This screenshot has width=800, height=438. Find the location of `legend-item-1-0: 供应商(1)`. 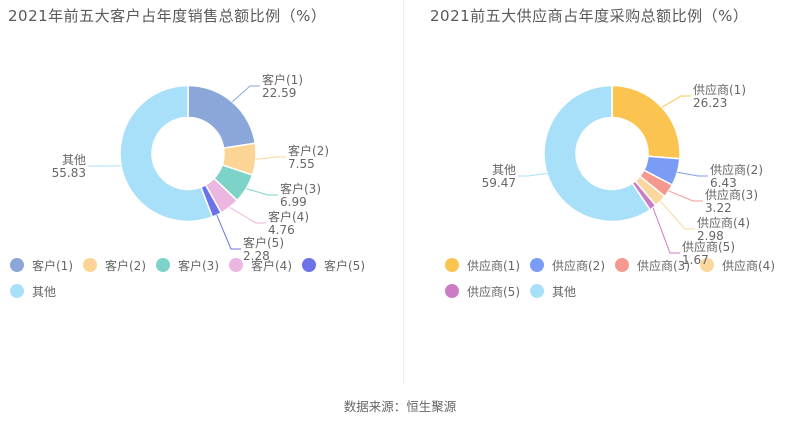

legend-item-1-0: 供应商(1) is located at coordinates (482, 265).